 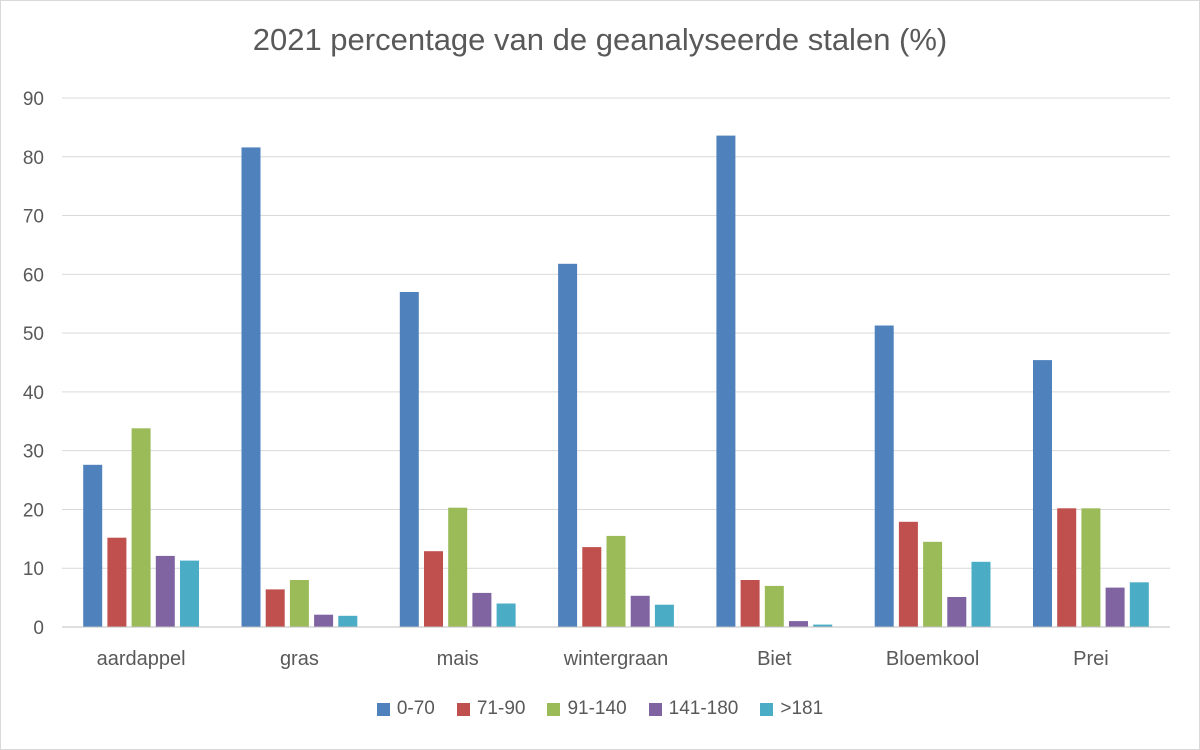 I want to click on y-tick-label: 30, so click(x=33, y=452).